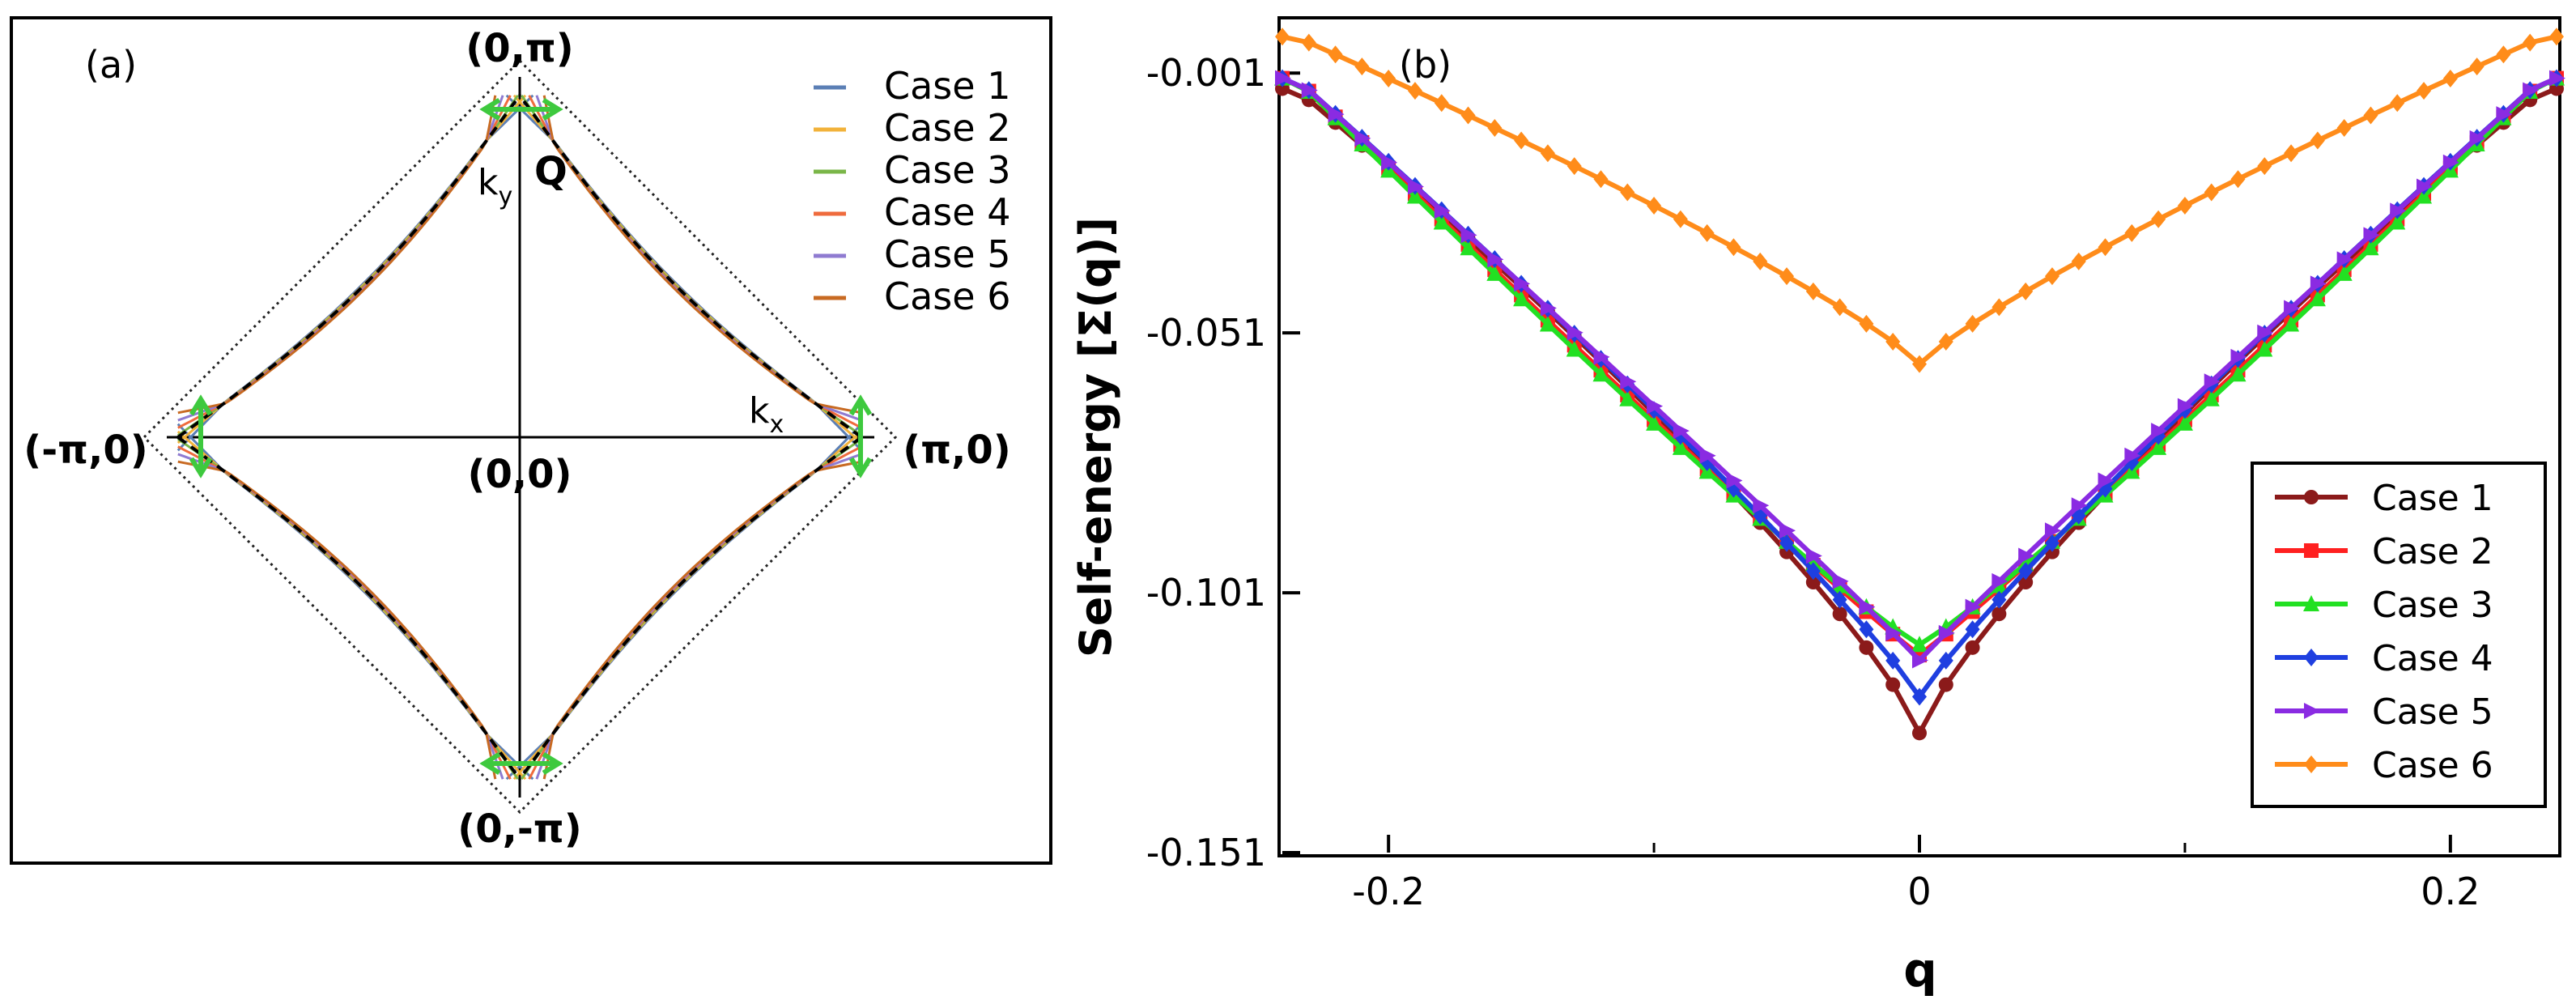 The image size is (2576, 1004). I want to click on nesting-vector-label: Q, so click(550, 171).